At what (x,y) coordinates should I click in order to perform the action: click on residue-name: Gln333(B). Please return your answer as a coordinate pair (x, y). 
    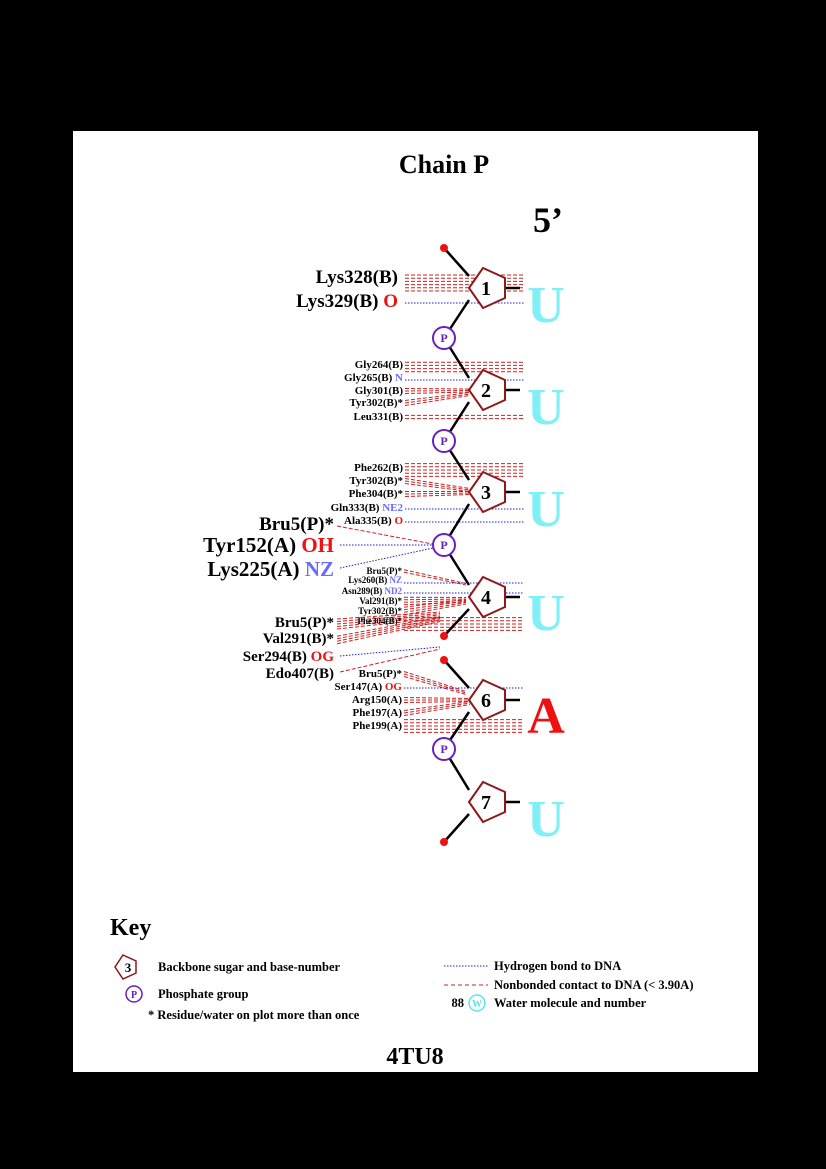
    Looking at the image, I should click on (355, 508).